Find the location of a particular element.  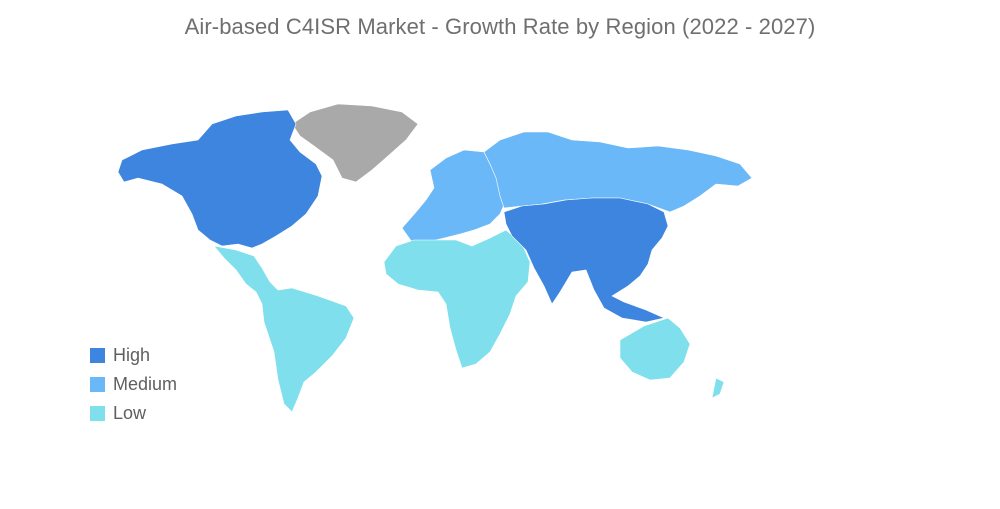

legend-swatch-low is located at coordinates (97, 413).